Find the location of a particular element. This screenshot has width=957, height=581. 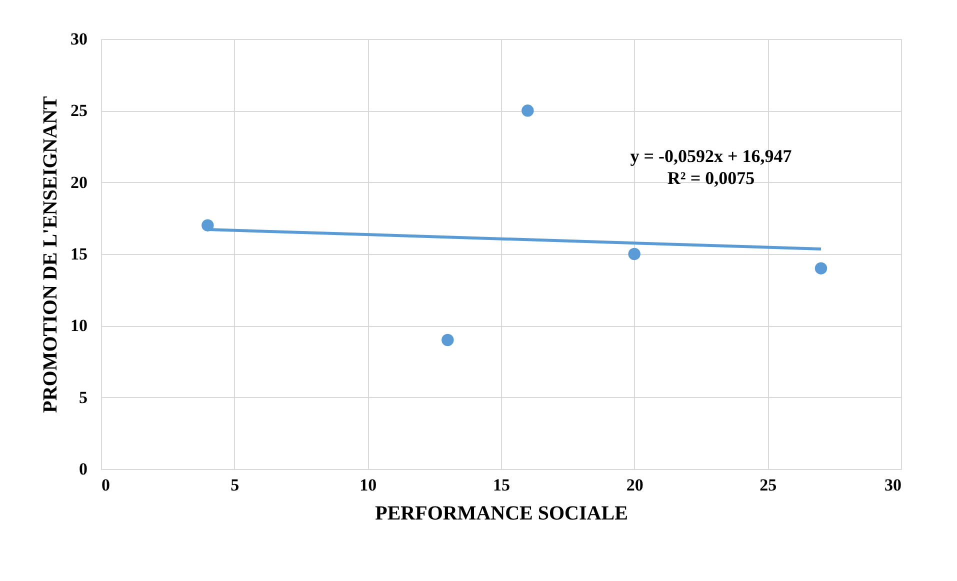

x-tick-label: 5 is located at coordinates (235, 485).